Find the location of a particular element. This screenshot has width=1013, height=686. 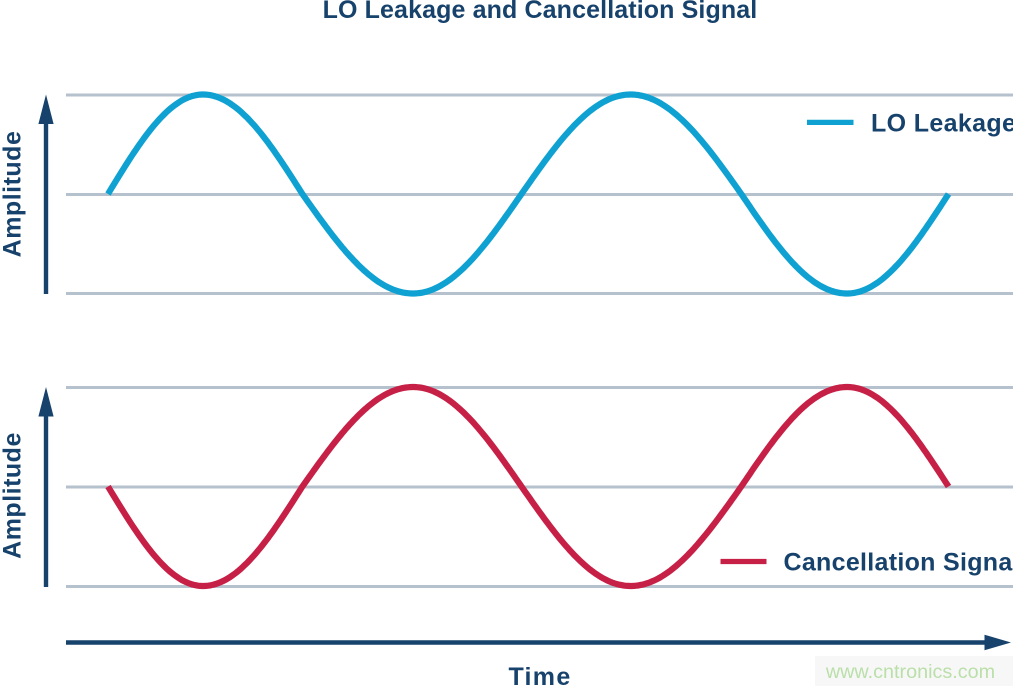

svg-text: Time is located at coordinates (539, 674).